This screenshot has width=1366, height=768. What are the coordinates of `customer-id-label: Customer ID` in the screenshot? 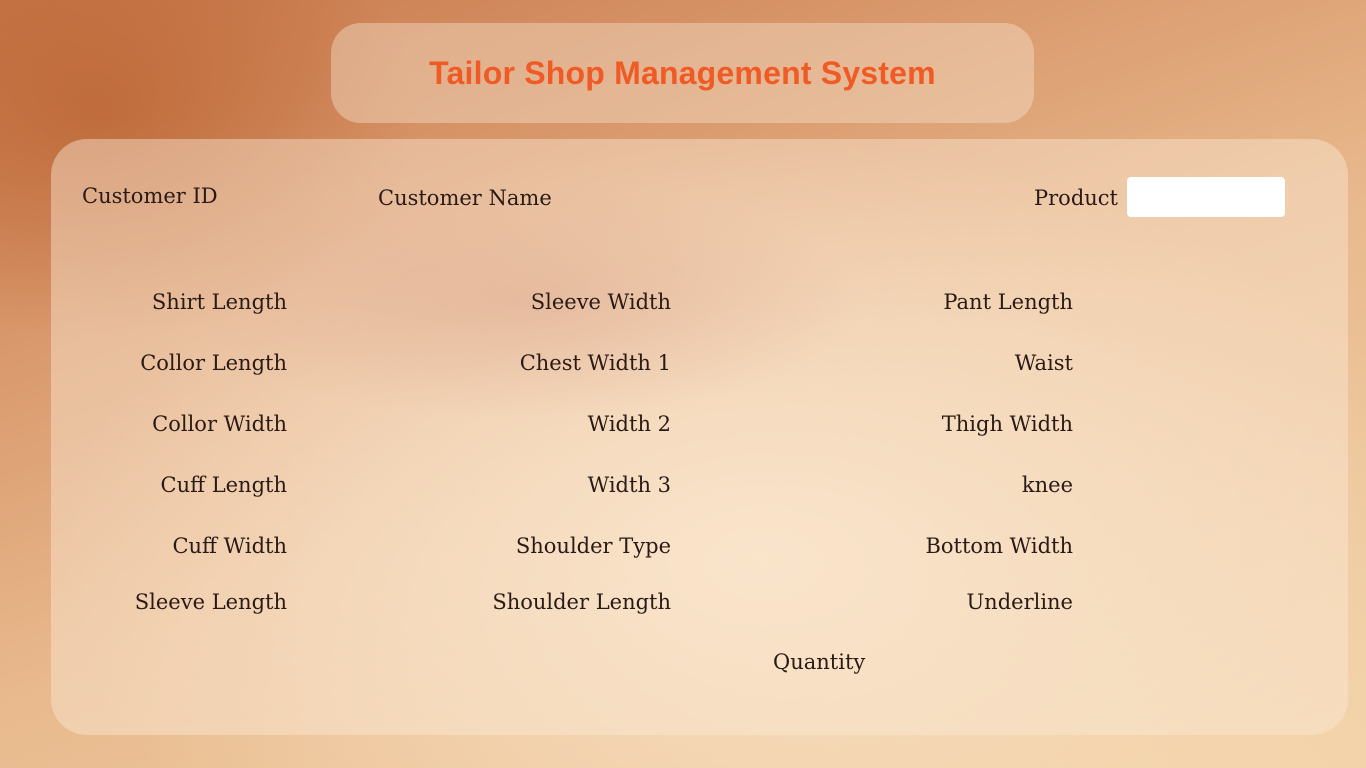 It's located at (150, 196).